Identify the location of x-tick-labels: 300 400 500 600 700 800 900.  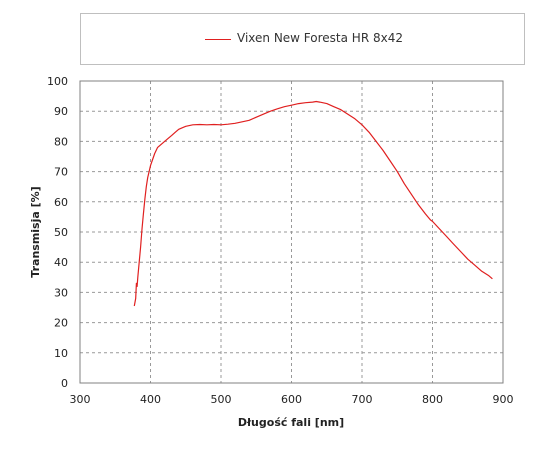
(292, 399).